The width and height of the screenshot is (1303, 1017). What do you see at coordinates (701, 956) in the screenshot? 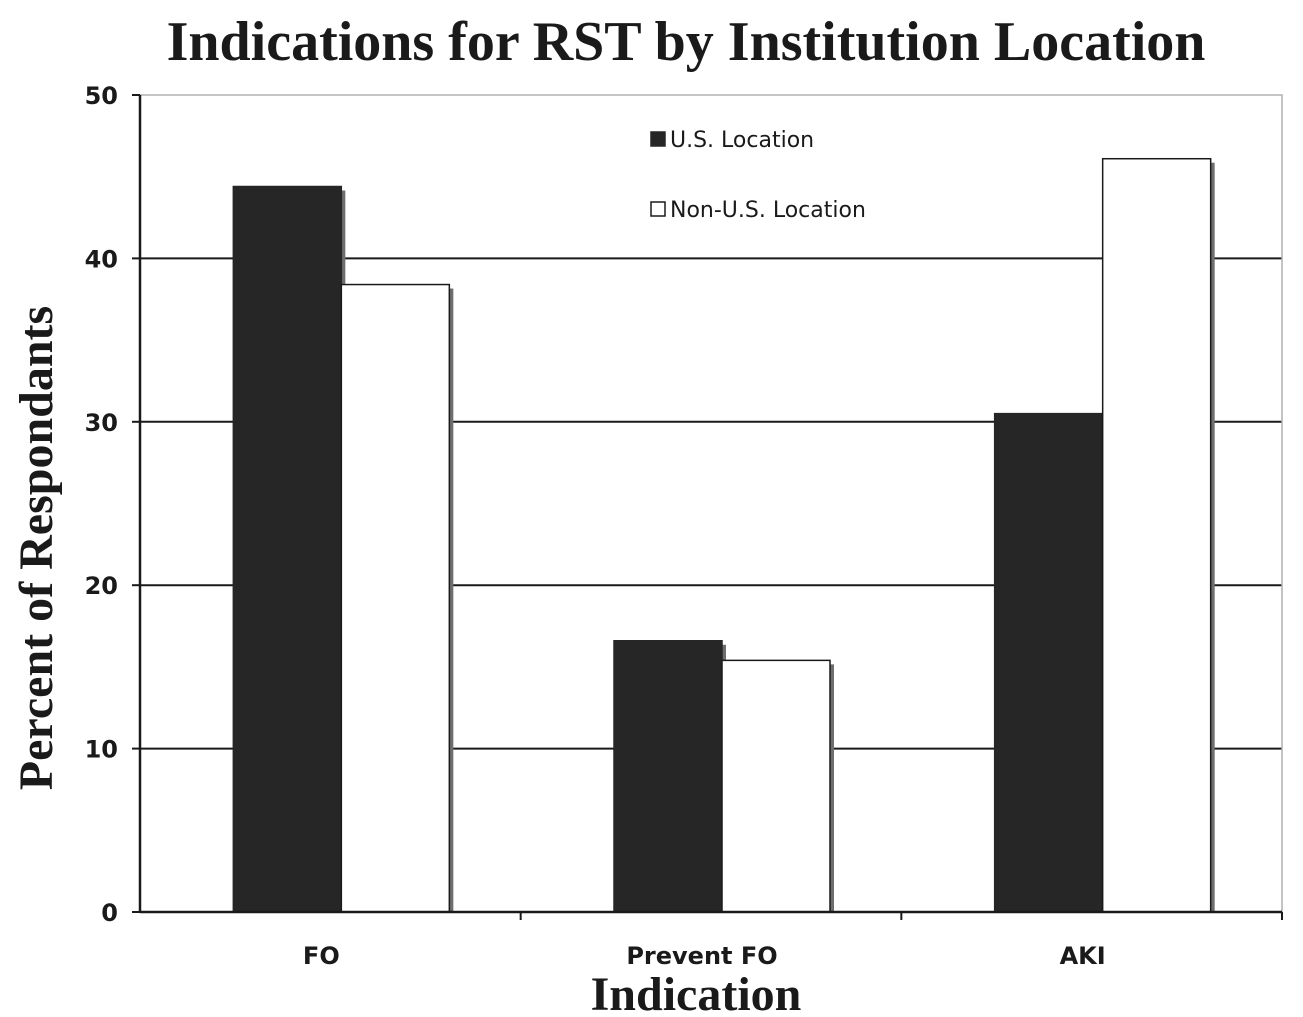
I see `x-tick-label: Prevent FO` at bounding box center [701, 956].